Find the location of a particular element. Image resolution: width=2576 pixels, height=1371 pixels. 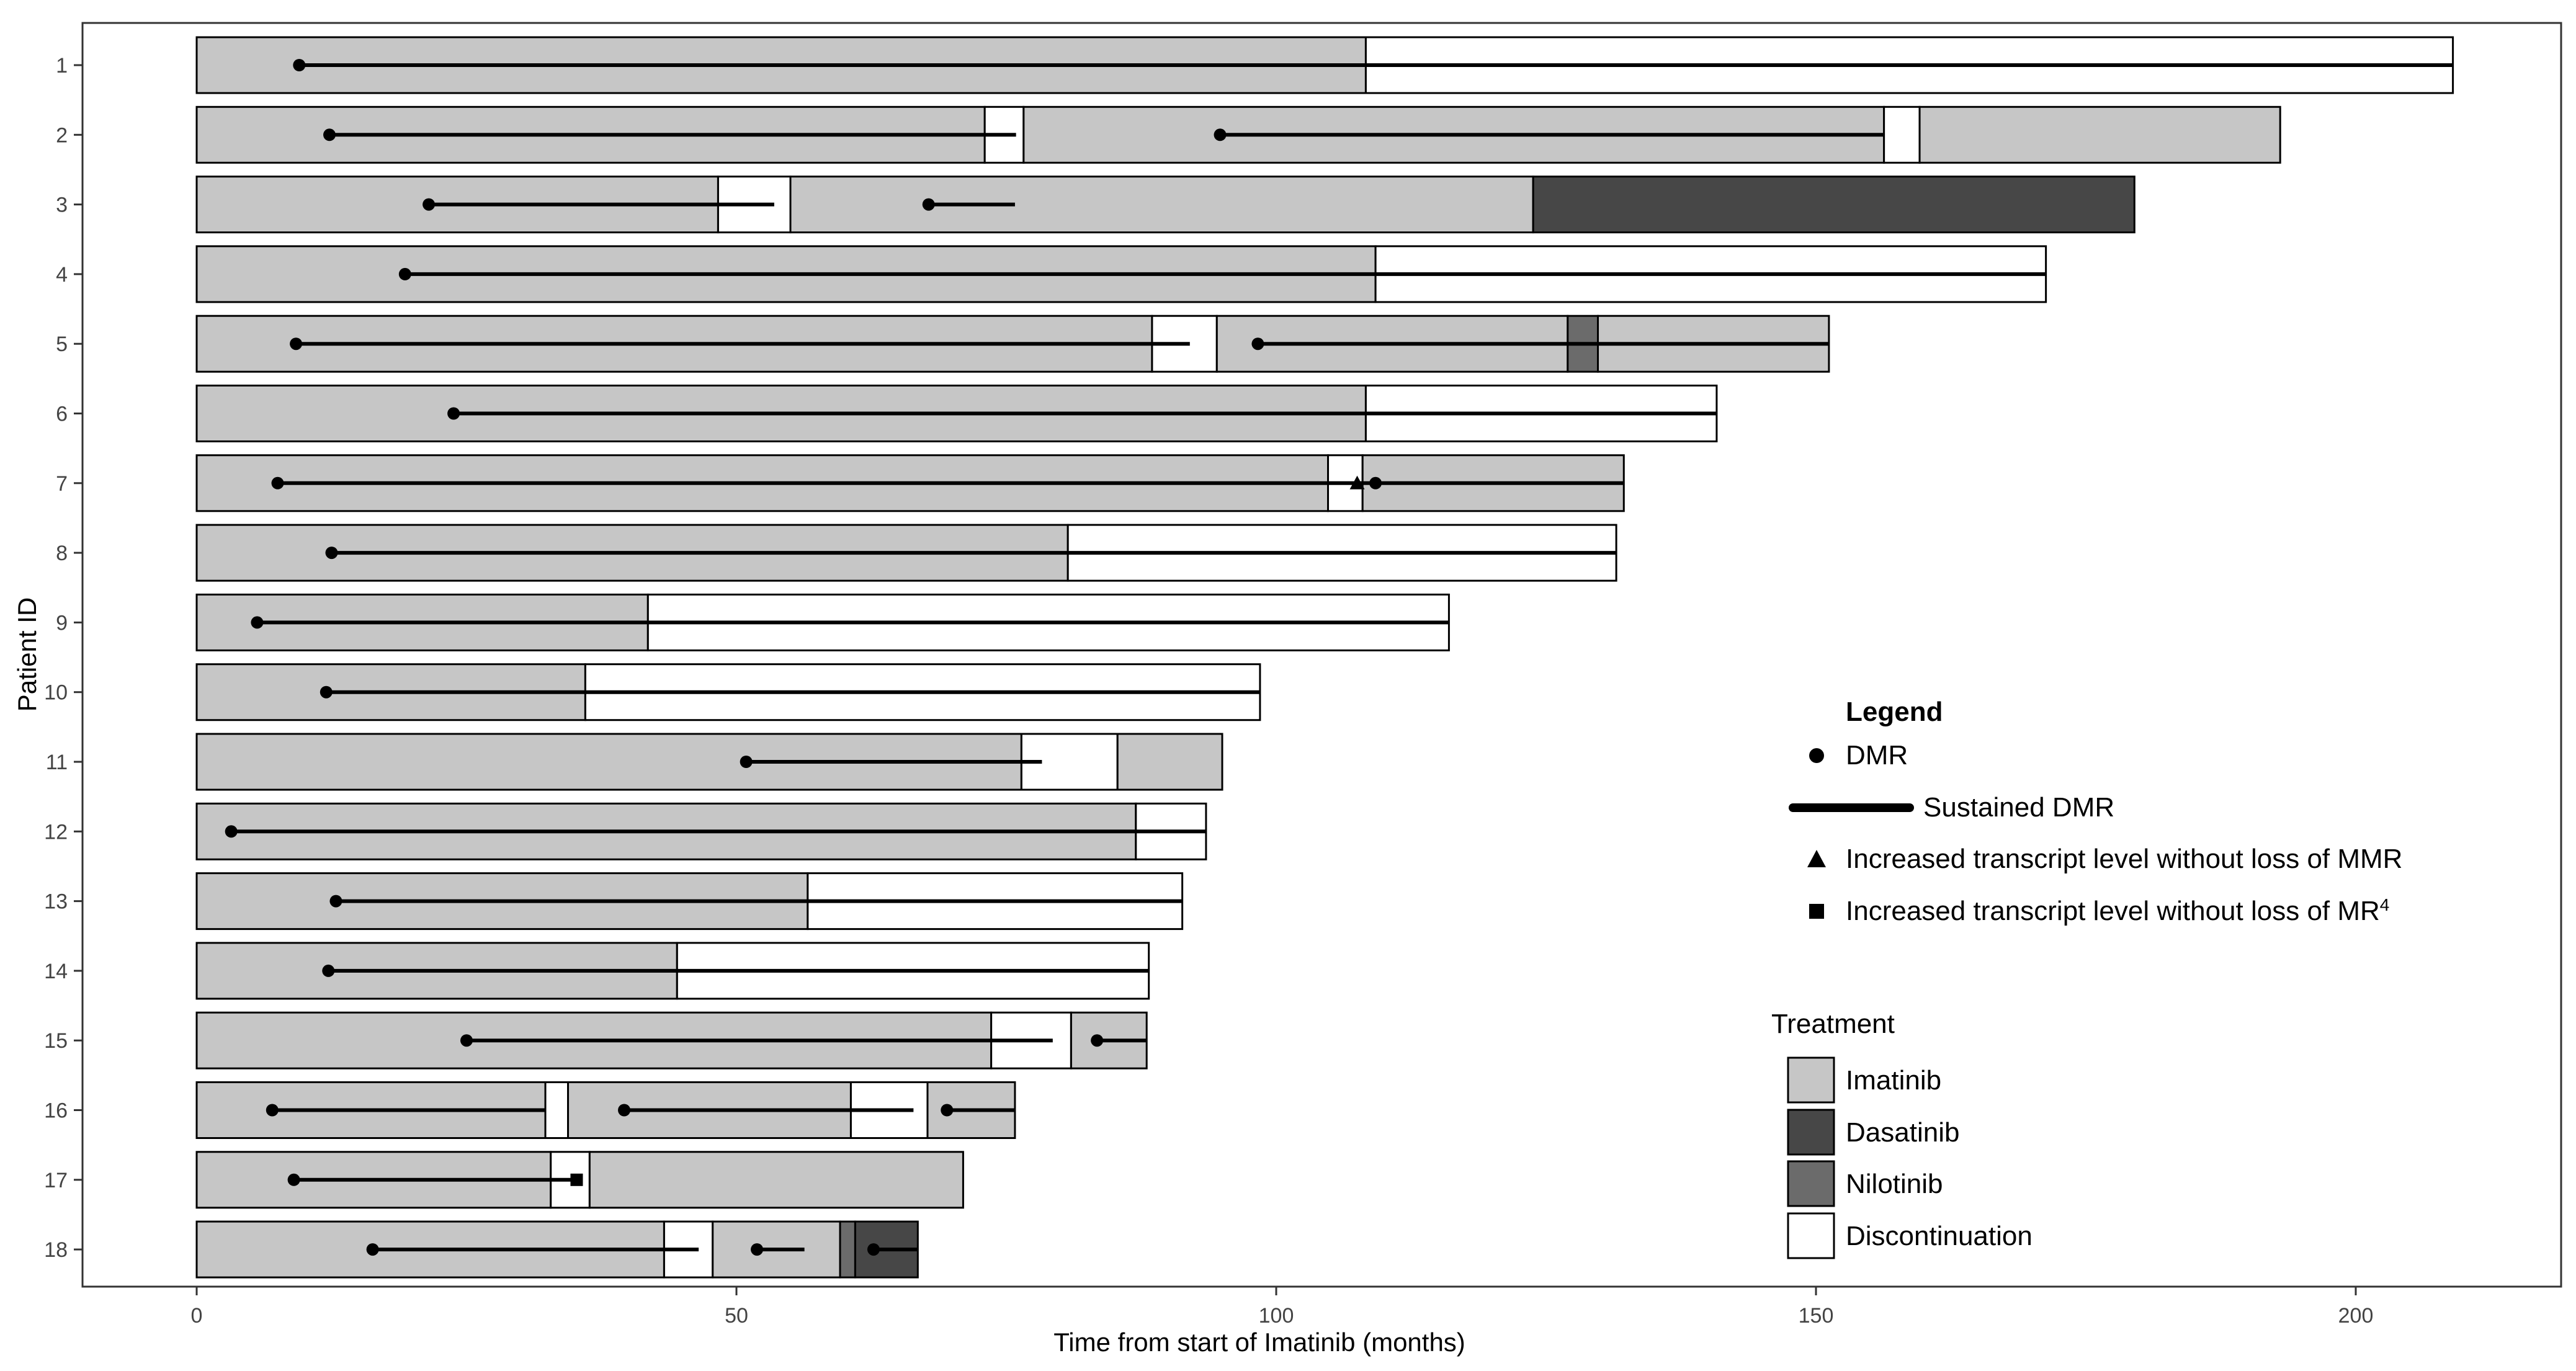

x-tick-label: 200 is located at coordinates (2356, 1316).